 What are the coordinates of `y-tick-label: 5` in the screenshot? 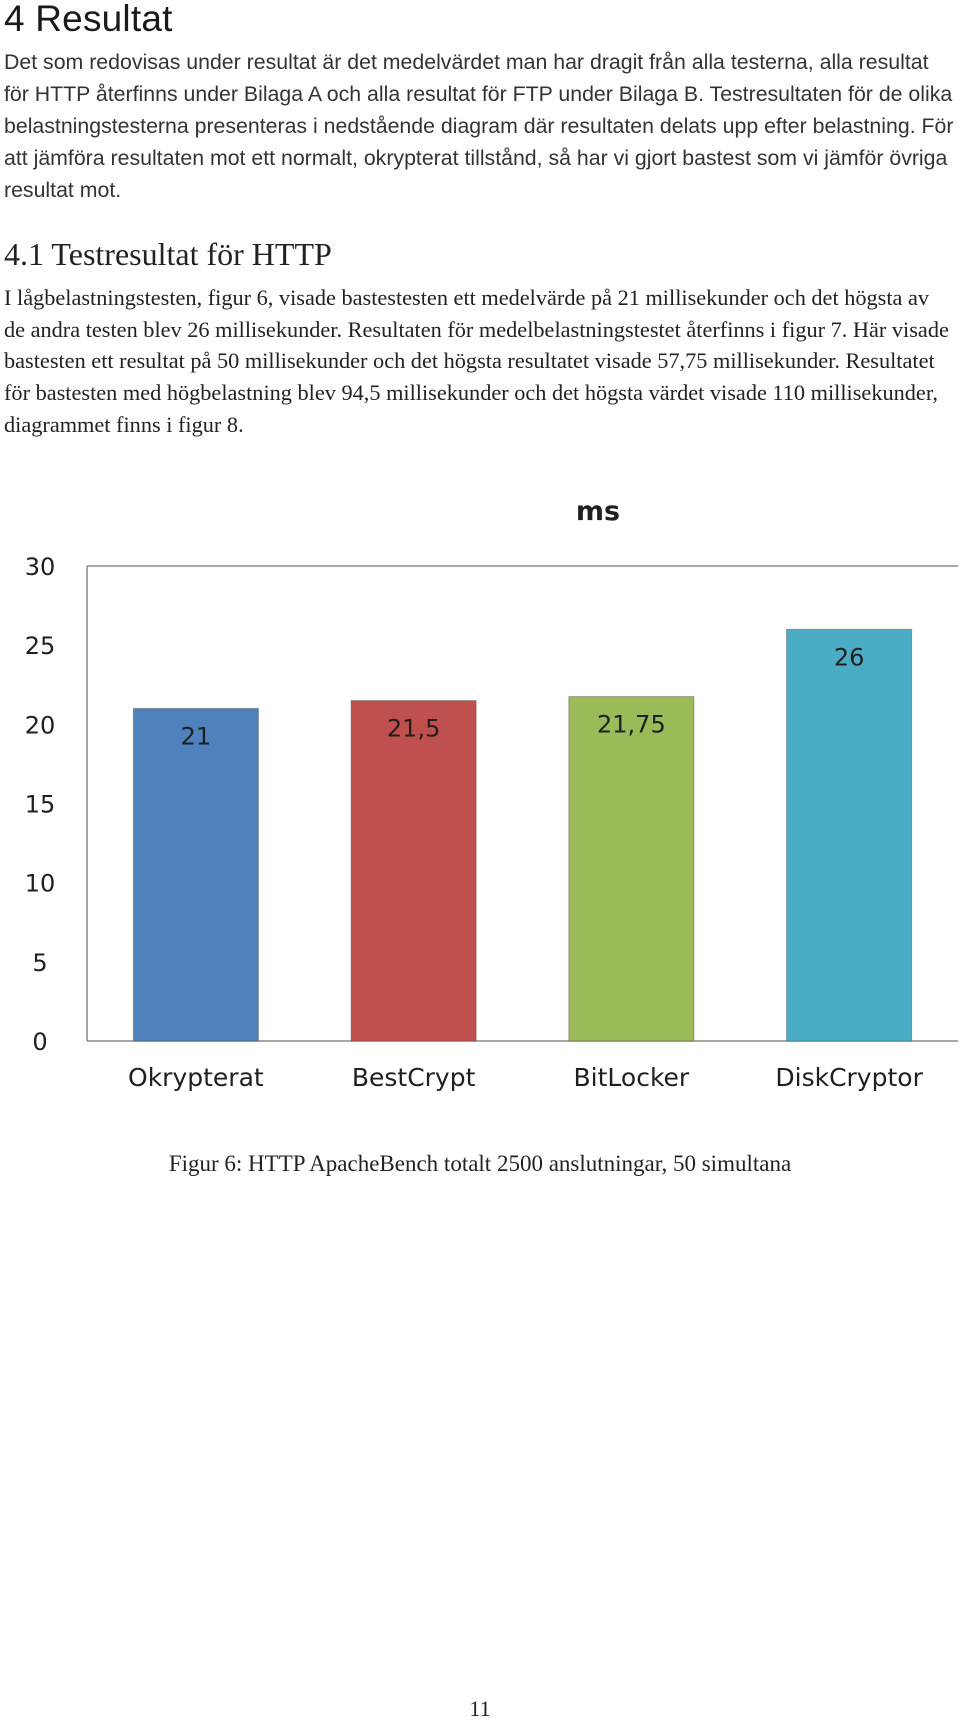 It's located at (39, 963).